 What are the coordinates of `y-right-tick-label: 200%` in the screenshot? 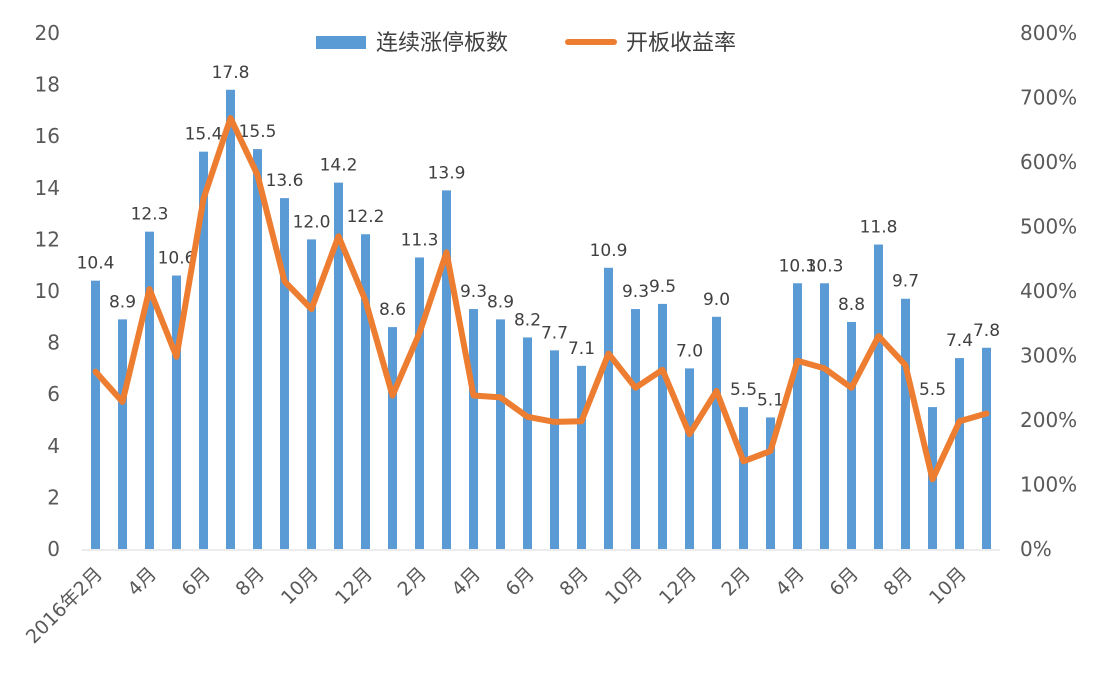 It's located at (1048, 420).